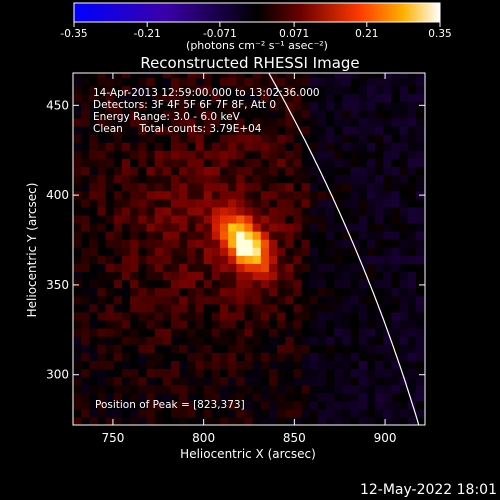  Describe the element at coordinates (112, 438) in the screenshot. I see `x-tick-label: 750` at that location.